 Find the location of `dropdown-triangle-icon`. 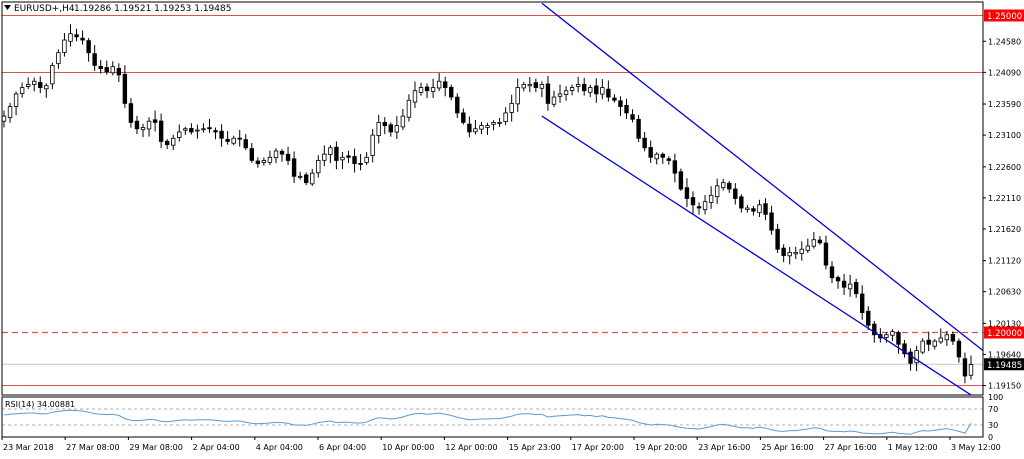

dropdown-triangle-icon is located at coordinates (7, 7).